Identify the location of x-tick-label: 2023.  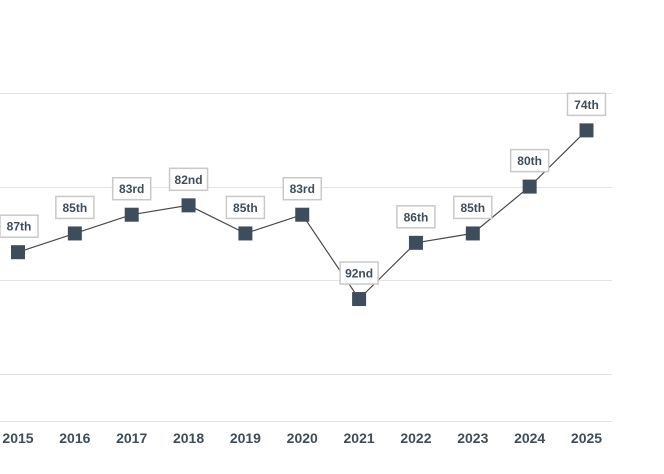
(472, 438).